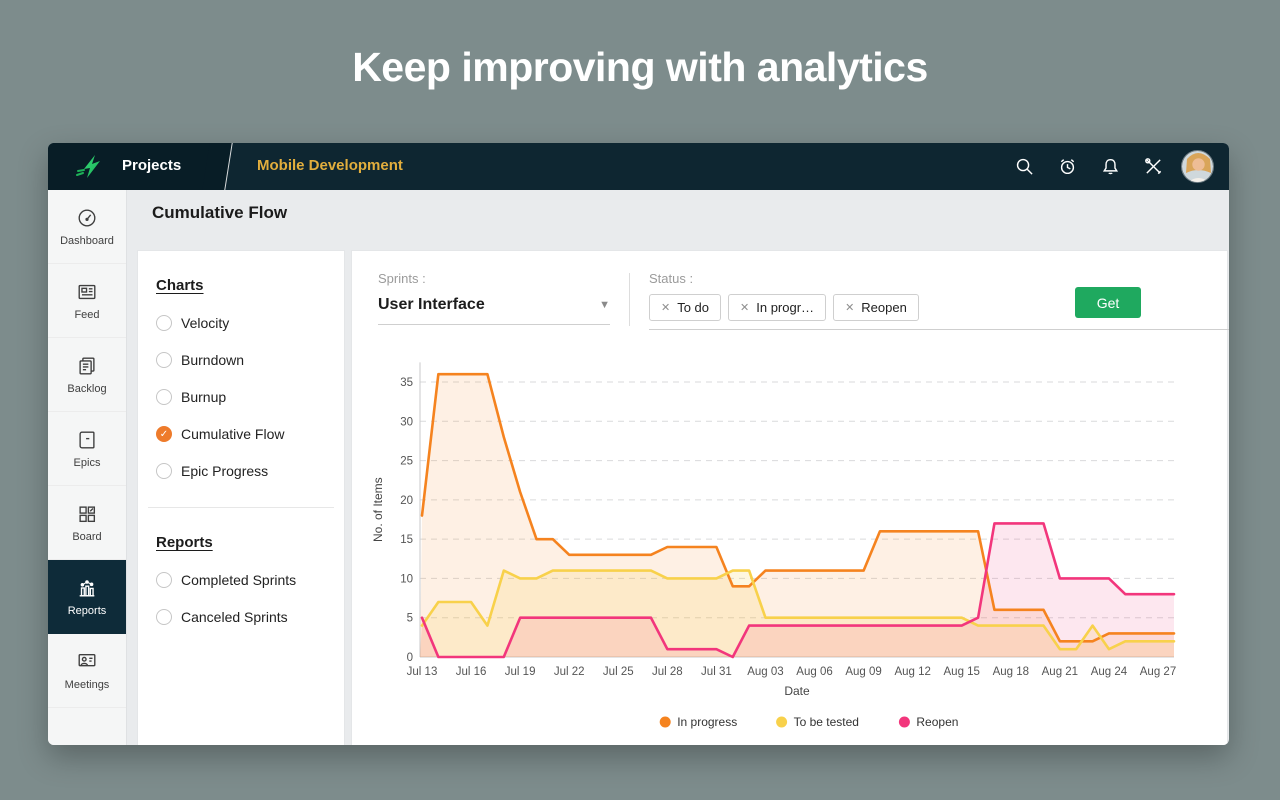 This screenshot has width=1280, height=800. What do you see at coordinates (939, 312) in the screenshot?
I see `status-multiselect: ✕ To do ✕ In progr… ✕ Reopen ▼` at bounding box center [939, 312].